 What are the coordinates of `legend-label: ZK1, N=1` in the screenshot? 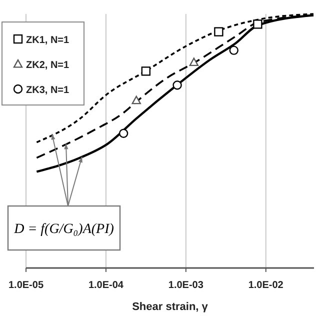 It's located at (48, 40).